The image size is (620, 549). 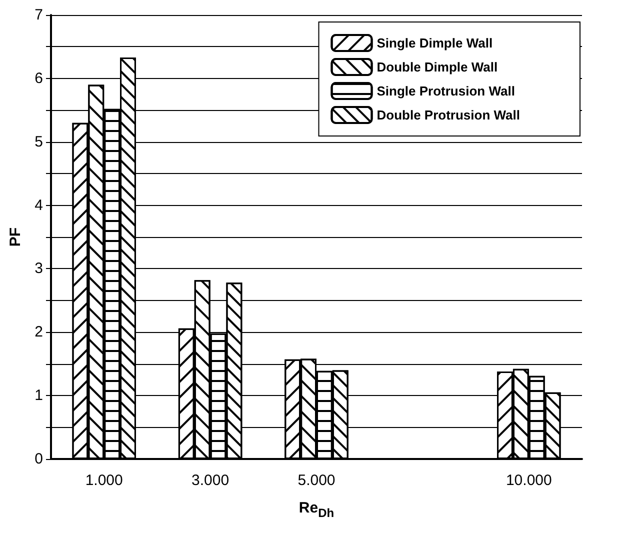 I want to click on x-tick-label: 5.000, so click(x=317, y=480).